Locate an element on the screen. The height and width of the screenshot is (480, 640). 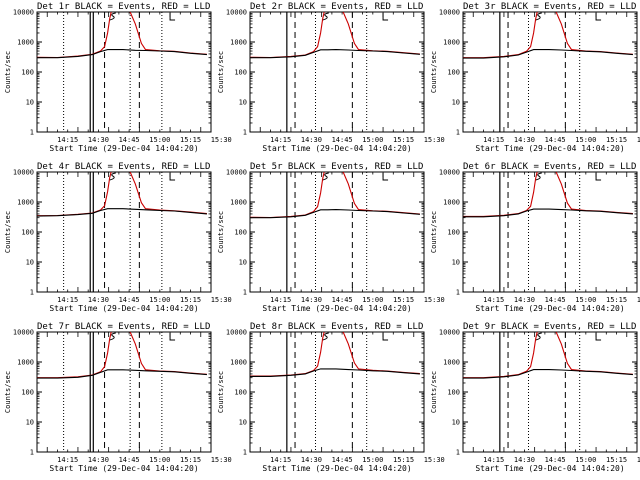
chart-title: Det 4r BLACK = Events, RED = LLD is located at coordinates (123, 167).